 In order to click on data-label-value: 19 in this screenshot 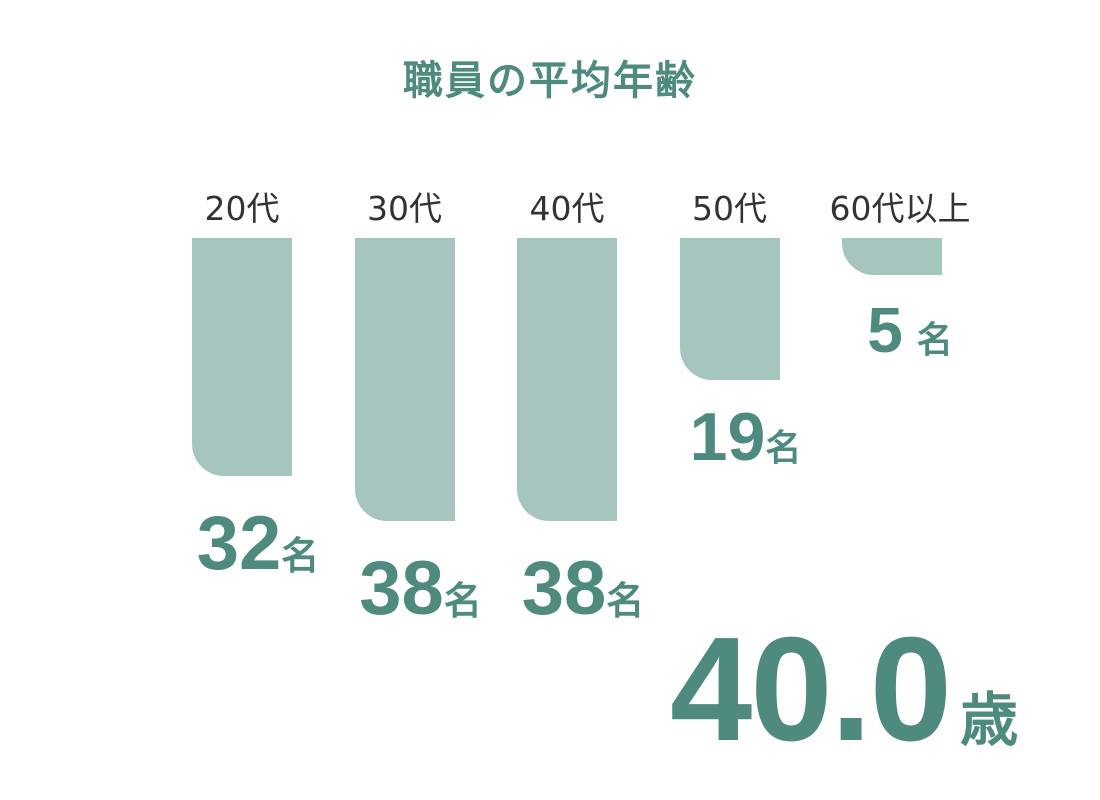, I will do `click(727, 436)`.